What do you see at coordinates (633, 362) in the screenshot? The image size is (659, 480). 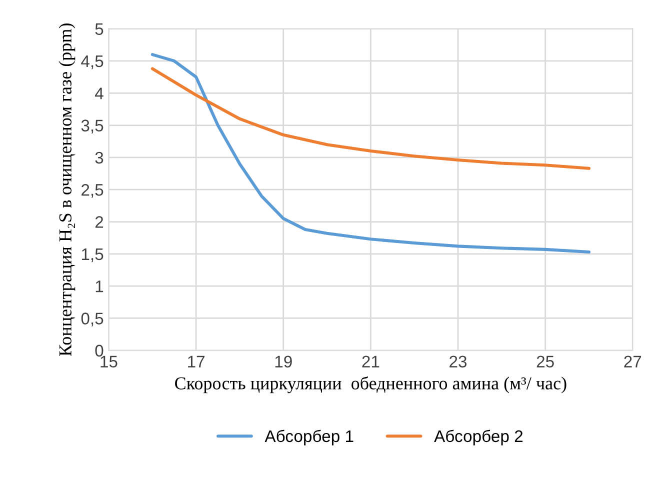 I see `x-tick-label: 27` at bounding box center [633, 362].